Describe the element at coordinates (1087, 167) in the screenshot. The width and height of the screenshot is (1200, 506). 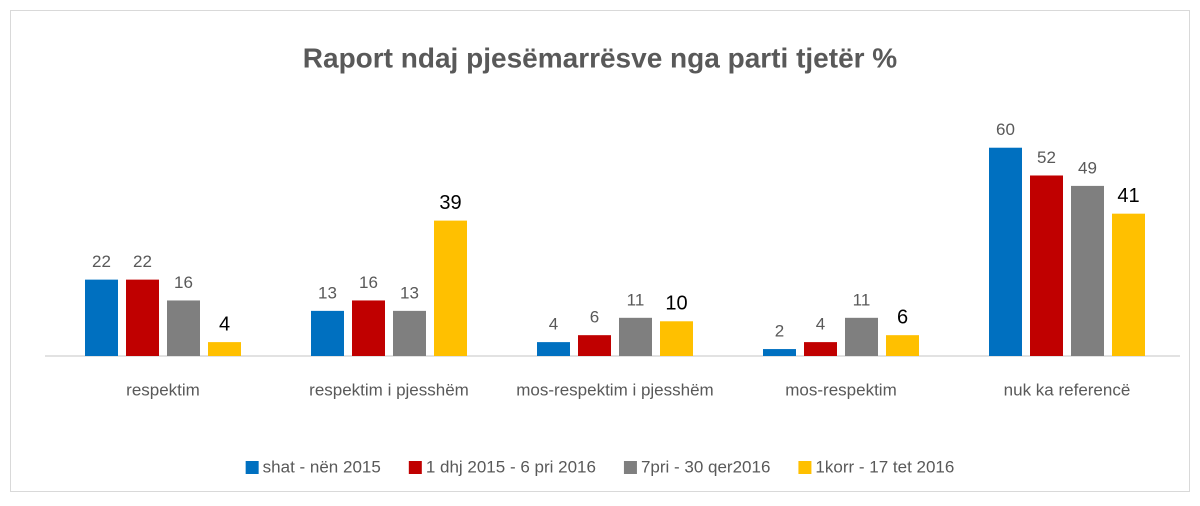
I see `data-label: 49` at that location.